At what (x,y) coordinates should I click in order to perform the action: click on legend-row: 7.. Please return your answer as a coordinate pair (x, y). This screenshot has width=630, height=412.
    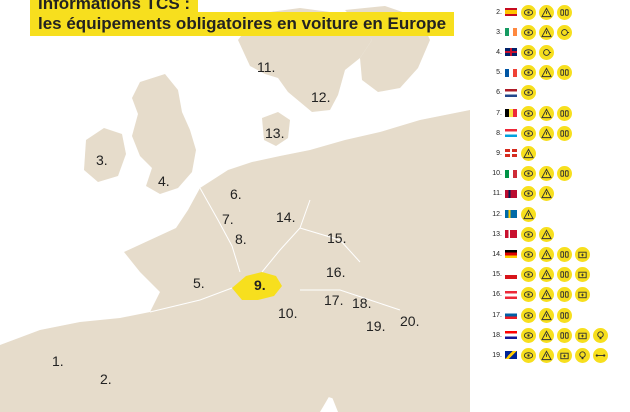
    Looking at the image, I should click on (526, 113).